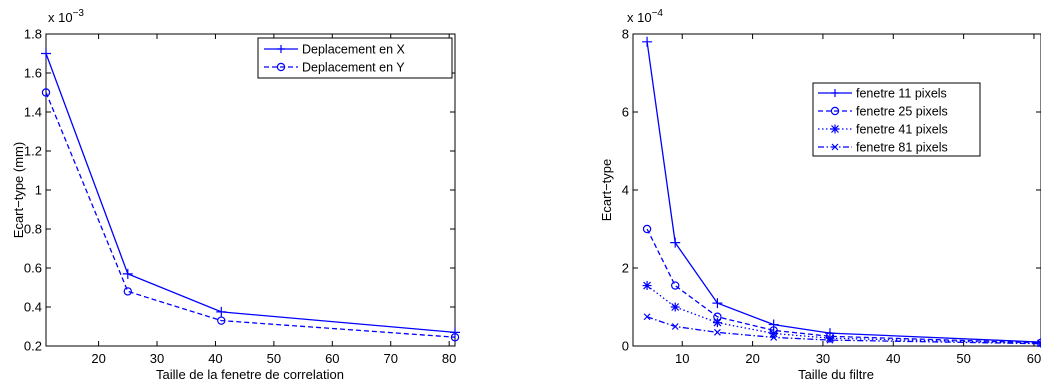 The image size is (1041, 385). Describe the element at coordinates (33, 73) in the screenshot. I see `y-tick-label: 1.6` at that location.